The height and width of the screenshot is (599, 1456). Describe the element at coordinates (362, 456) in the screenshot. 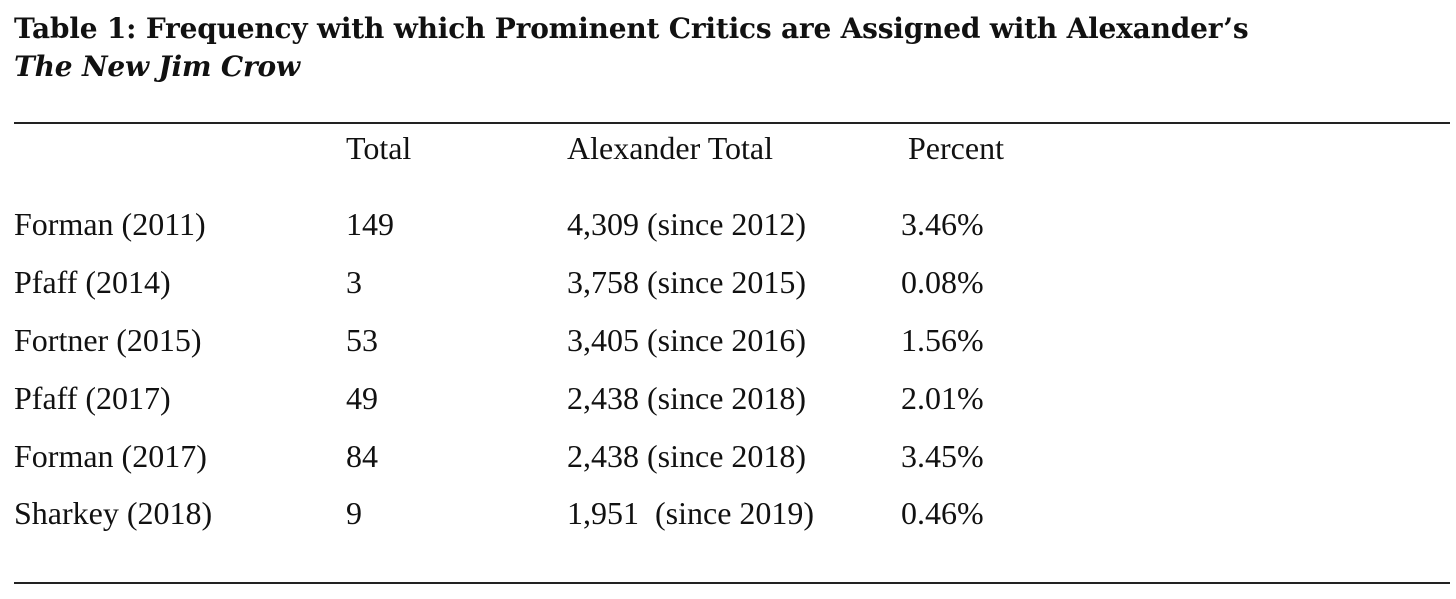

I see `row-total: 84` at that location.